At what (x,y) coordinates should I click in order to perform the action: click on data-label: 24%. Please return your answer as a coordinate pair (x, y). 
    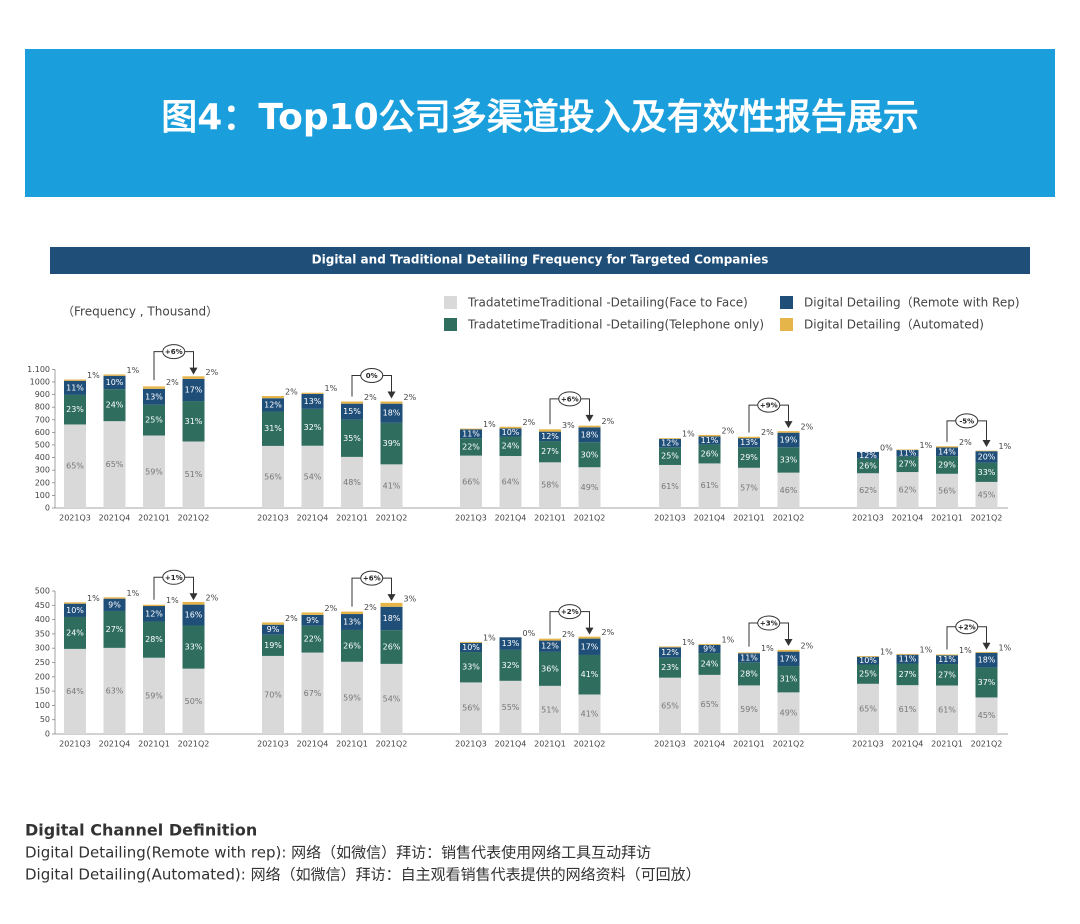
    Looking at the image, I should click on (115, 405).